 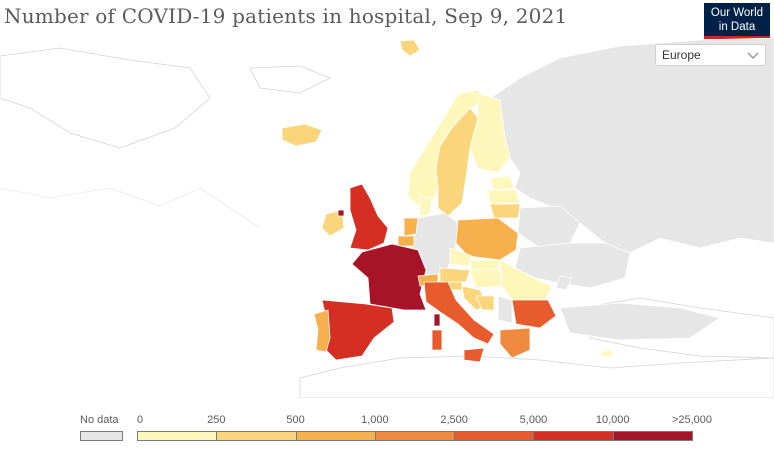 What do you see at coordinates (534, 314) in the screenshot?
I see `bulgaria-region` at bounding box center [534, 314].